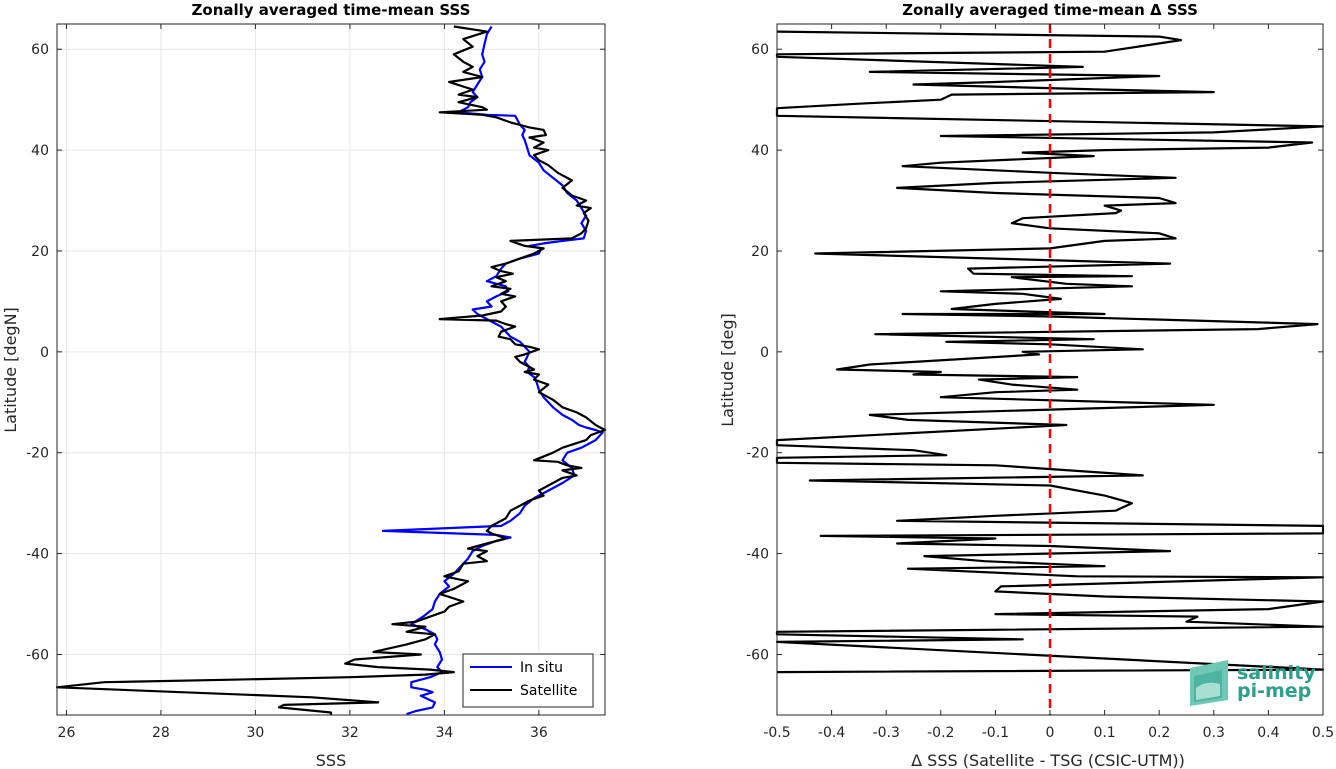 The image size is (1336, 769). I want to click on right-chart-title: Zonally averaged time-mean Δ SSS, so click(1050, 10).